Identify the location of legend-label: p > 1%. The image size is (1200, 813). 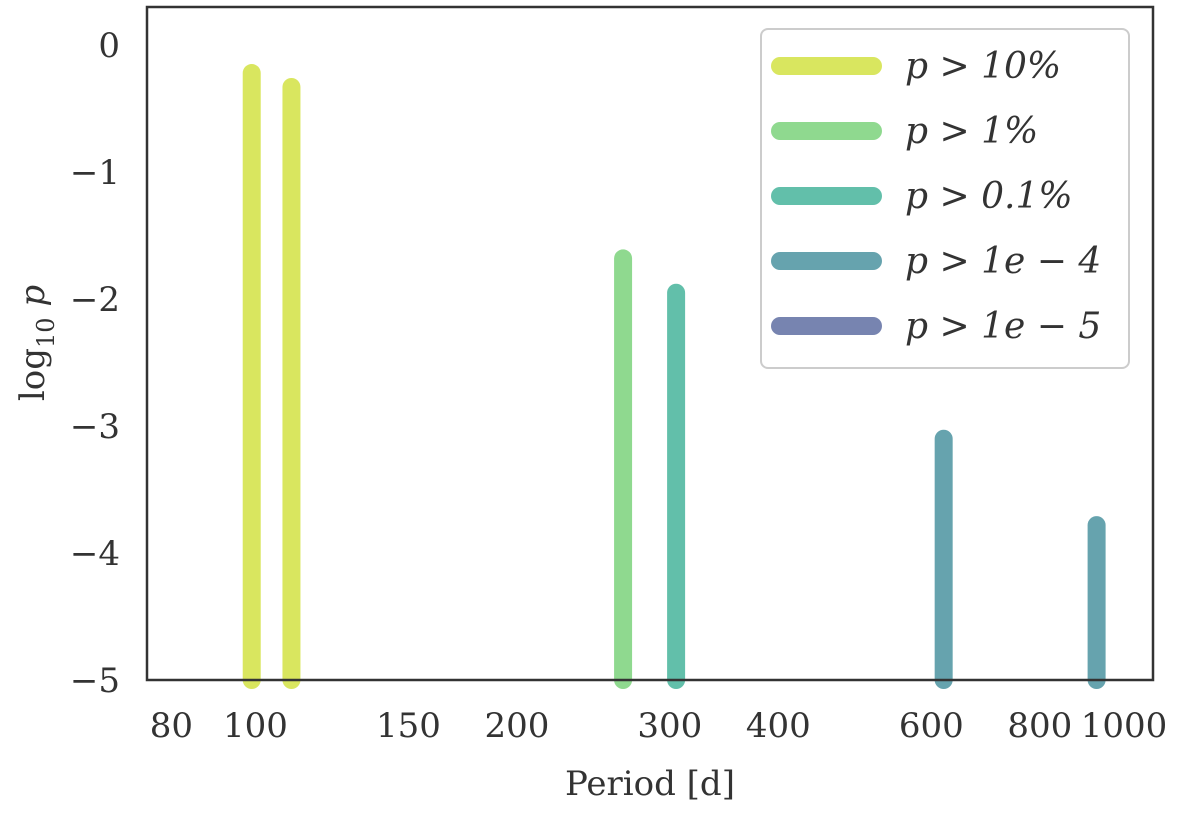
(971, 131).